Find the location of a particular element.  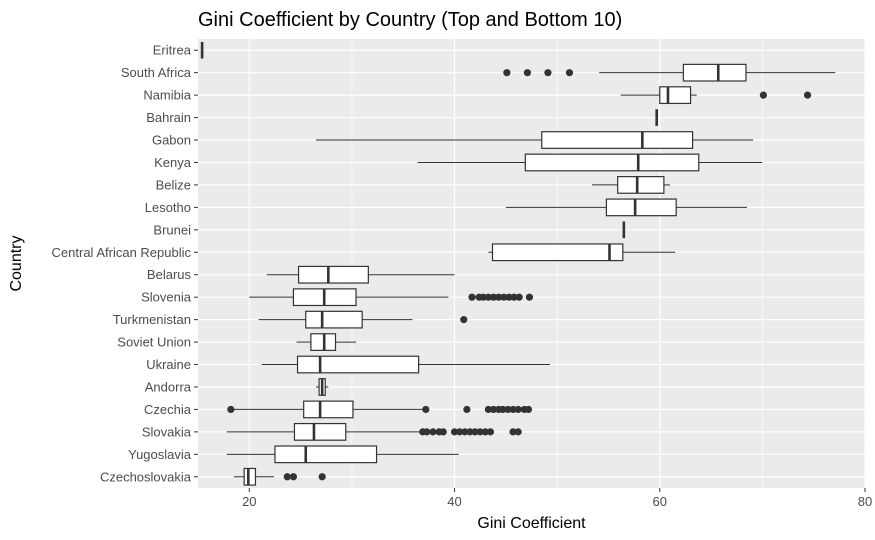

y-tick-label: Brunei is located at coordinates (172, 229).